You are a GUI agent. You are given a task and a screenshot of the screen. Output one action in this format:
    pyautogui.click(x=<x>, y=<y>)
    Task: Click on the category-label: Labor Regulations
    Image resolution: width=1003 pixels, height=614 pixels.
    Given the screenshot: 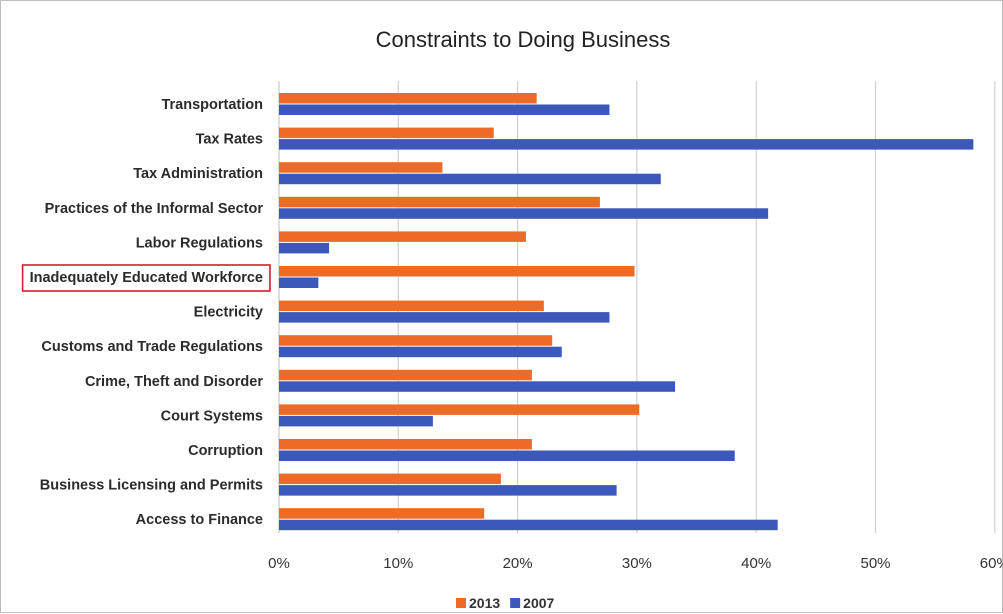 What is the action you would take?
    pyautogui.click(x=199, y=243)
    